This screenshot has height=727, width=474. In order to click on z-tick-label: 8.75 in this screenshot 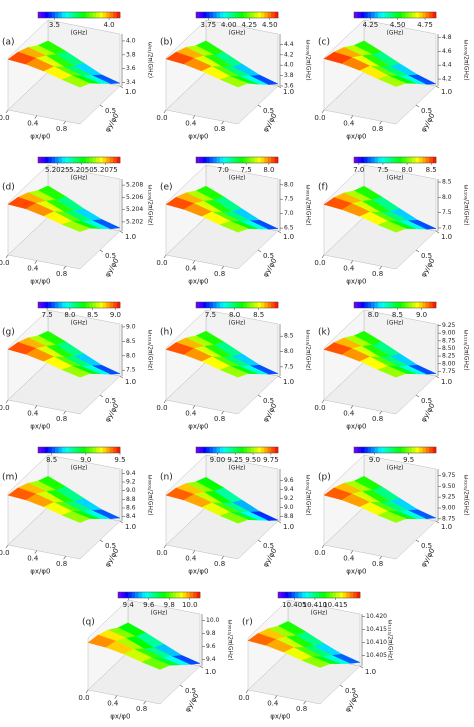, I will do `click(449, 340)`.